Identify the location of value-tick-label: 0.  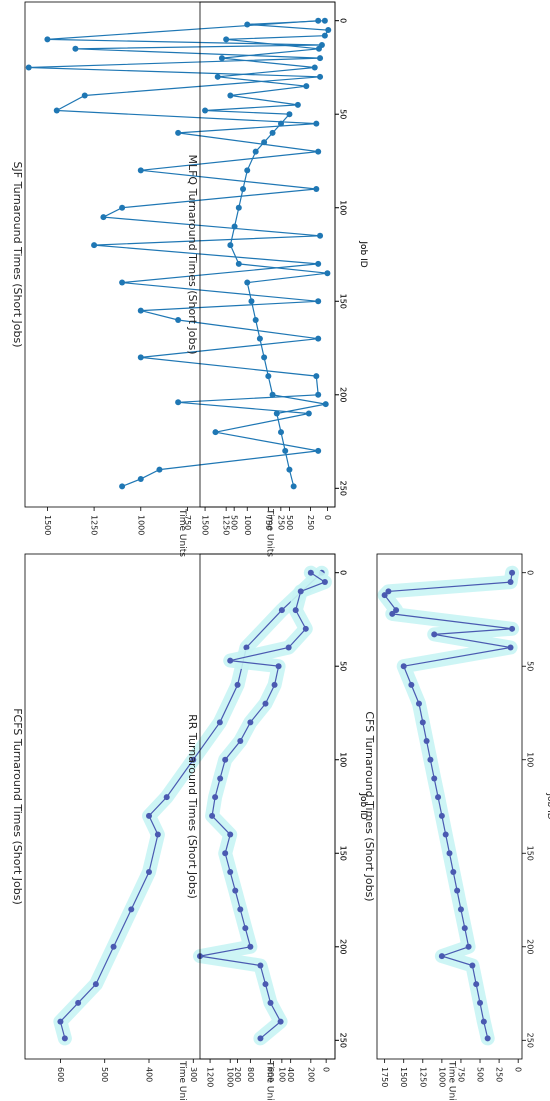
(326, 1069).